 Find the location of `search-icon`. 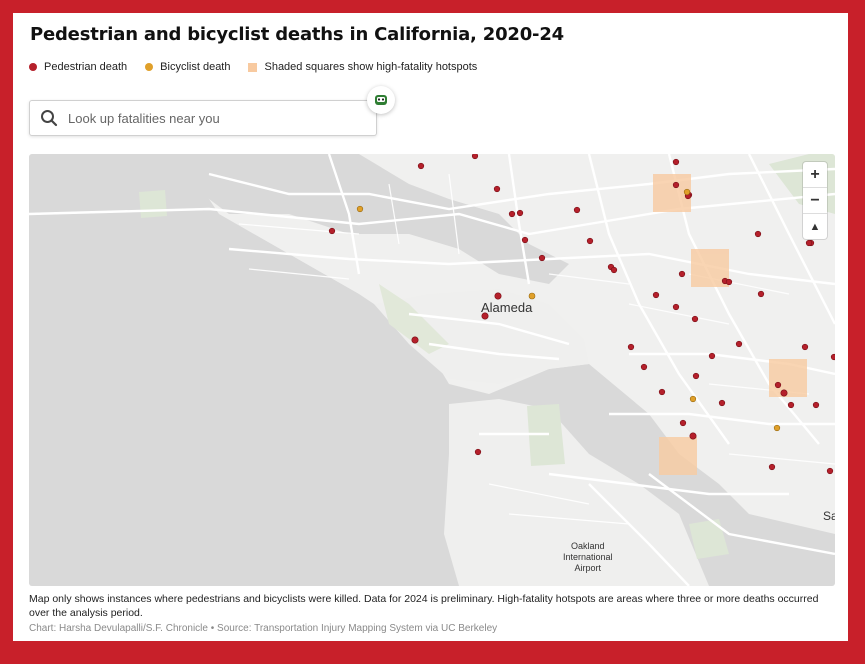

search-icon is located at coordinates (49, 118).